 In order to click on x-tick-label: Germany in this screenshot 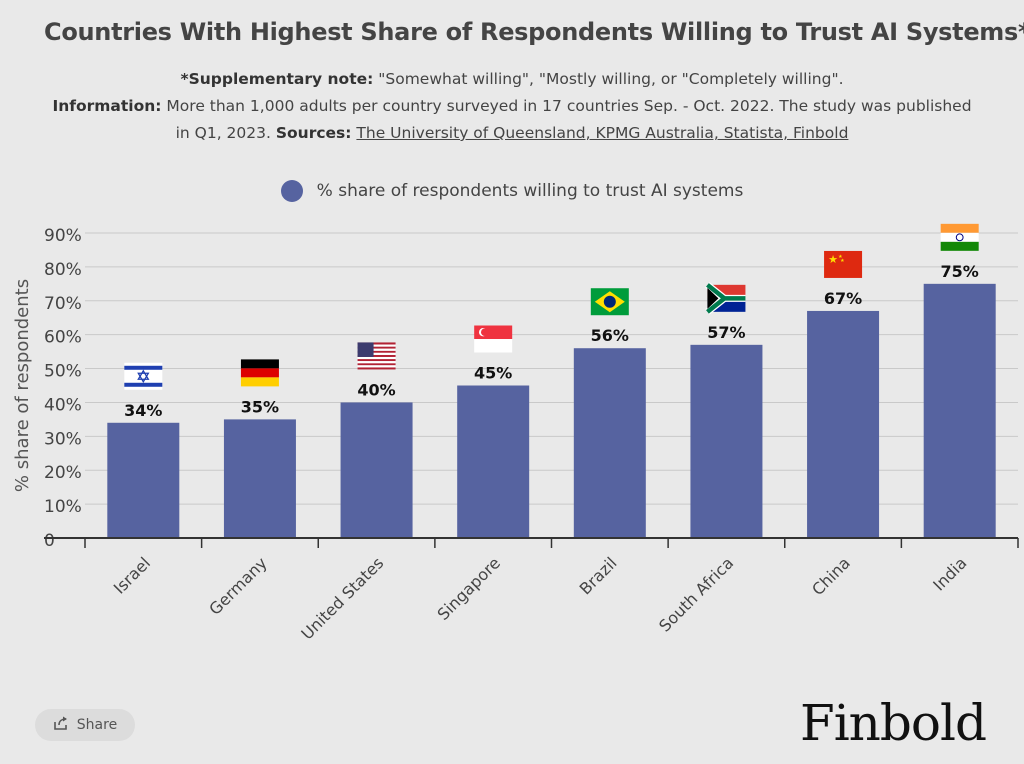, I will do `click(237, 585)`.